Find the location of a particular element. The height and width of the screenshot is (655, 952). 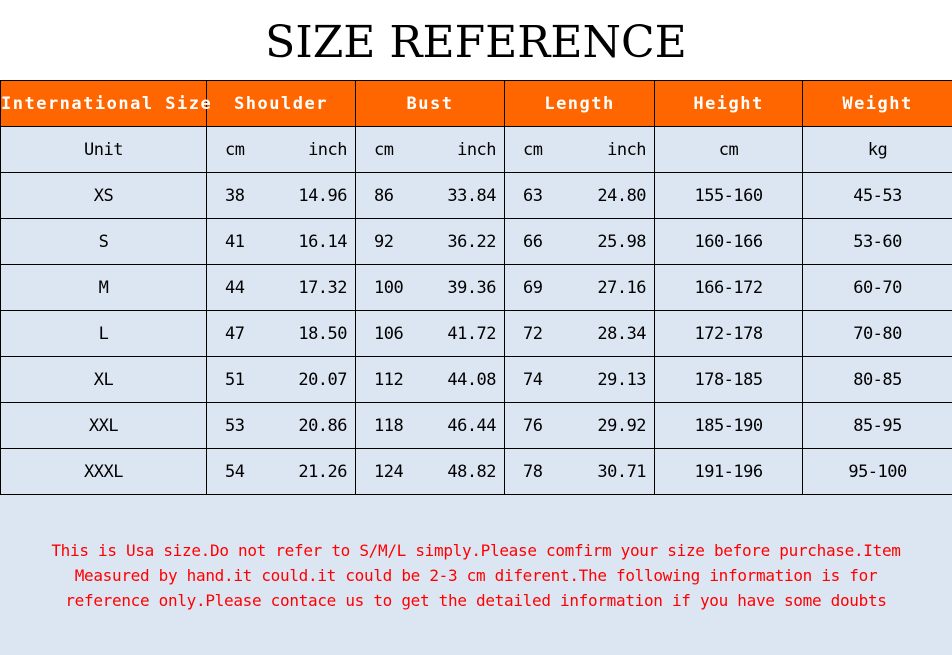

table-cell: 100 is located at coordinates (393, 287).